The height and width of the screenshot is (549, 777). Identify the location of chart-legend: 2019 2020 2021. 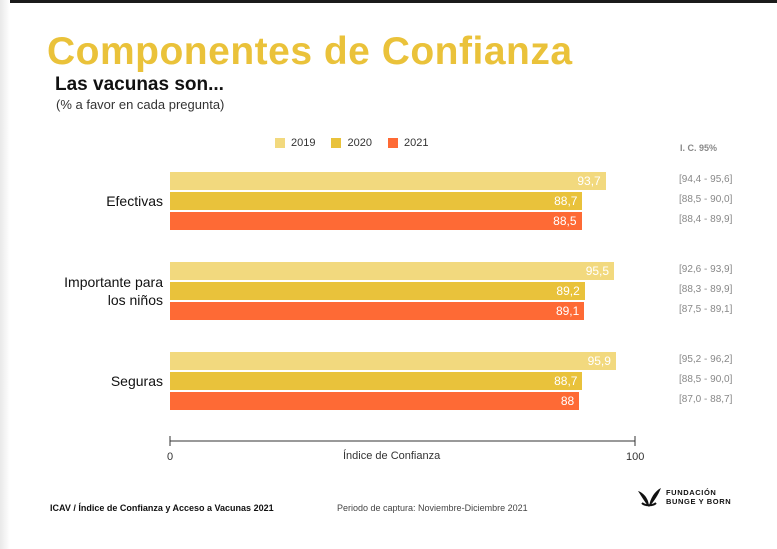
(351, 143).